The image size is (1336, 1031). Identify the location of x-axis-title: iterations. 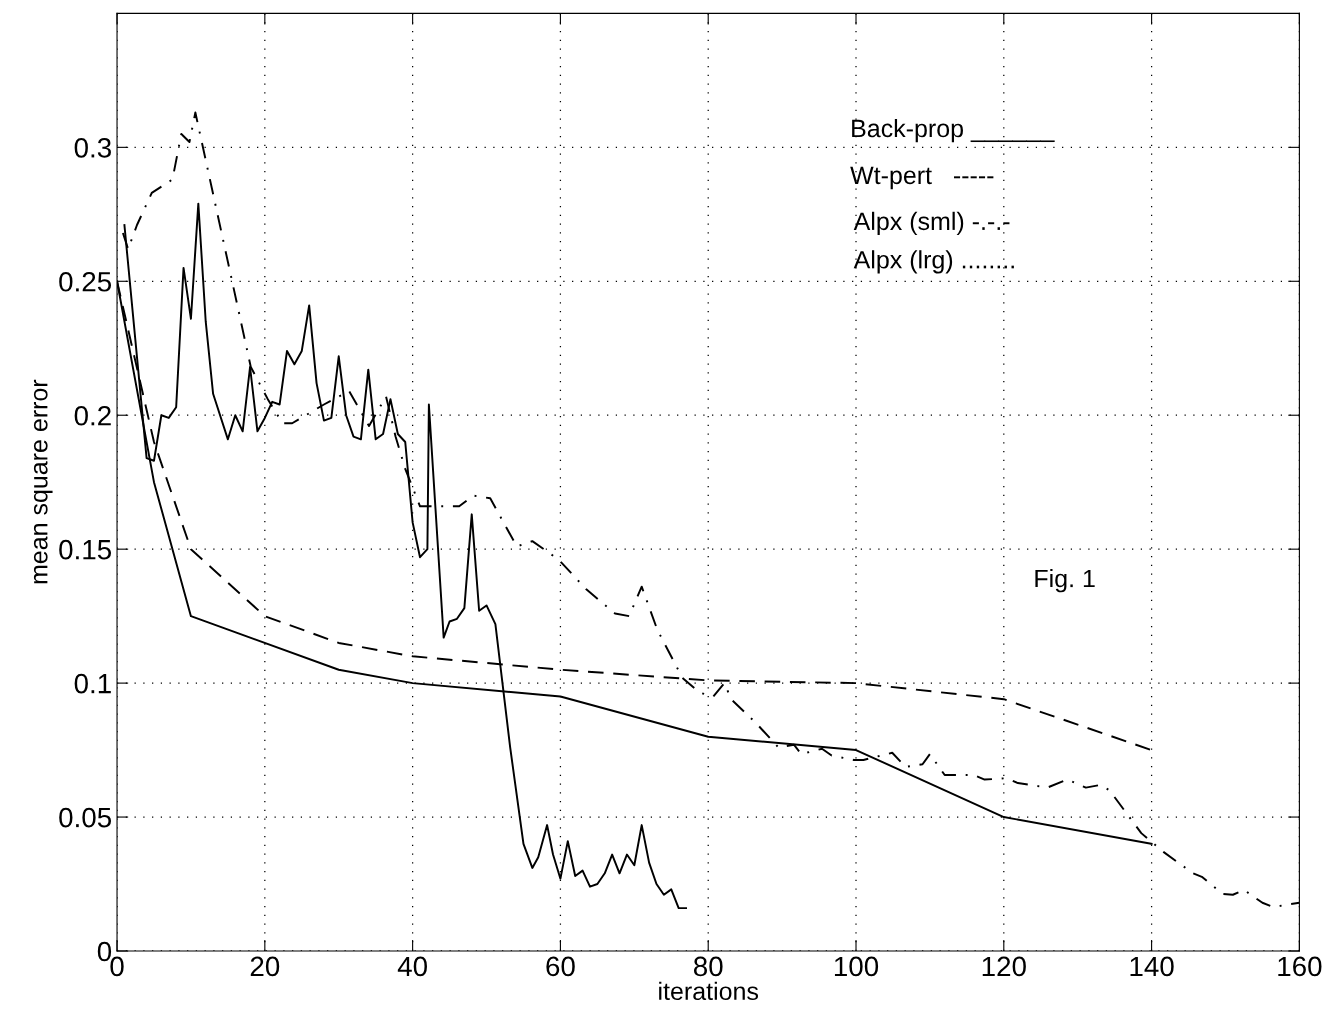
(709, 991).